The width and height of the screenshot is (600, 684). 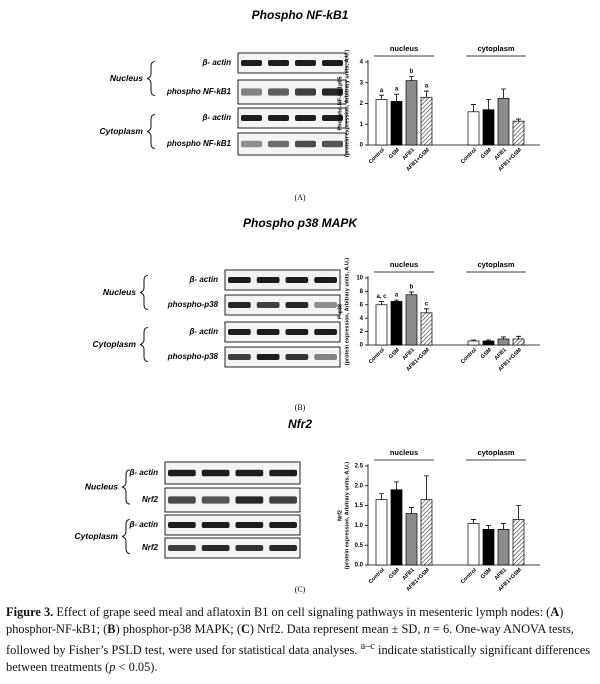 What do you see at coordinates (359, 486) in the screenshot?
I see `y-tick-label: 2.0` at bounding box center [359, 486].